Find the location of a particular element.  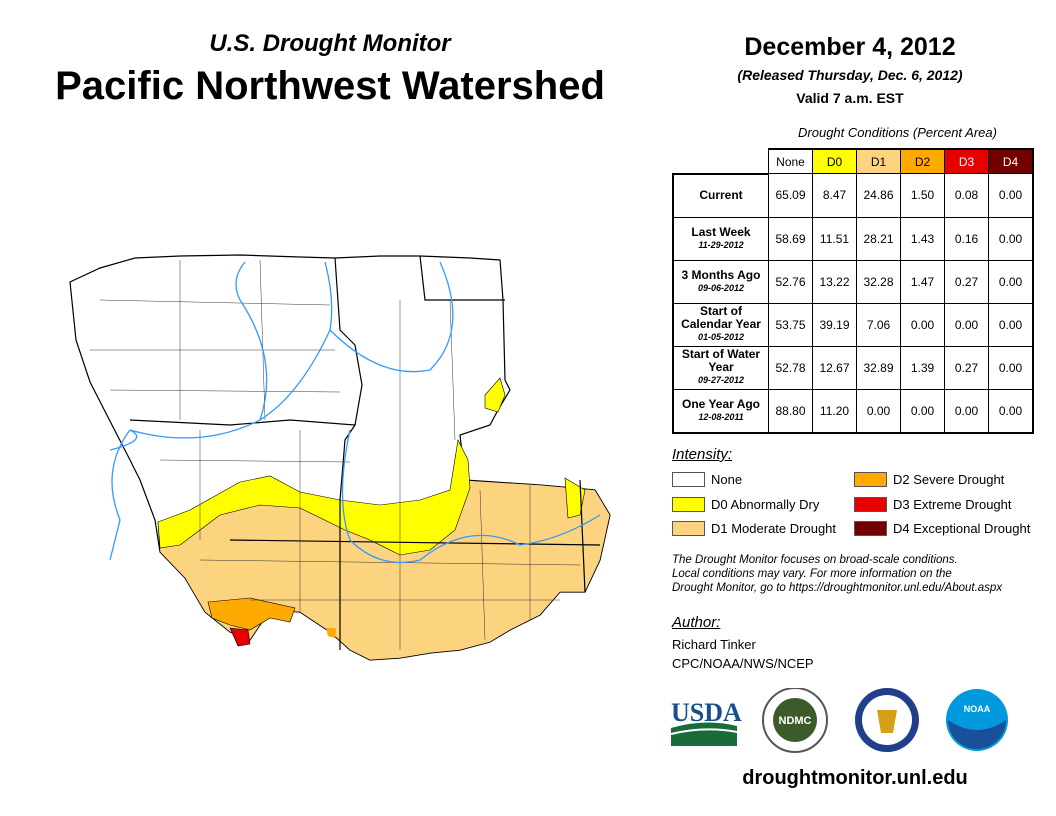

ndmc-logo: NDMC is located at coordinates (795, 720).